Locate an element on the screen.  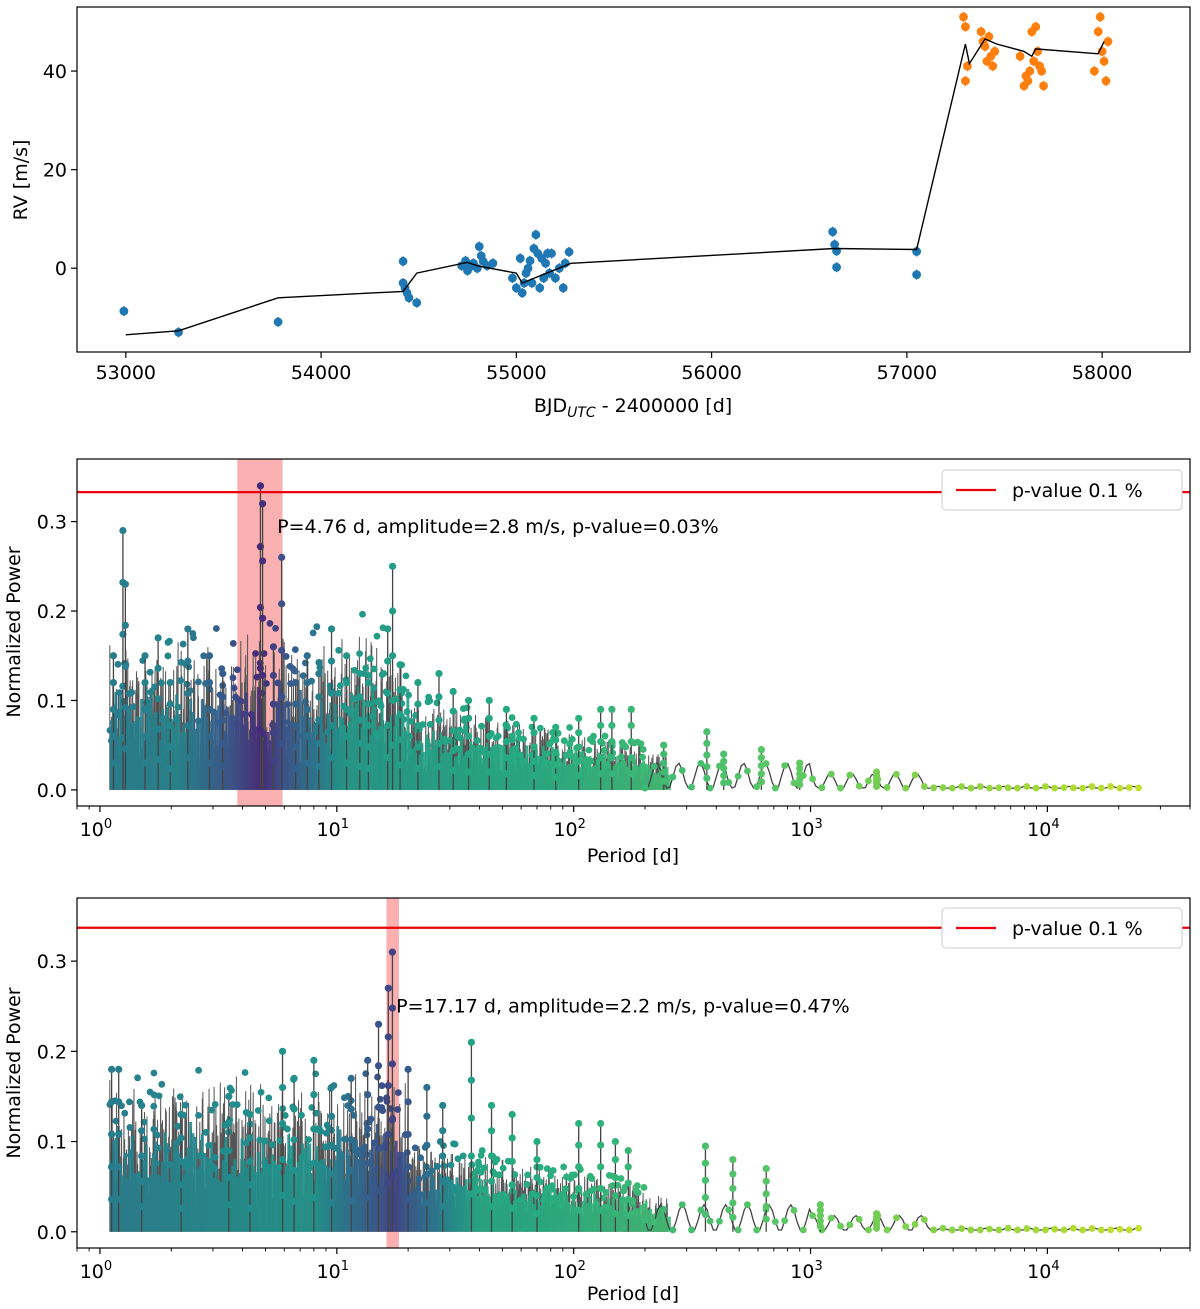
instrument-2-point is located at coordinates (985, 46).